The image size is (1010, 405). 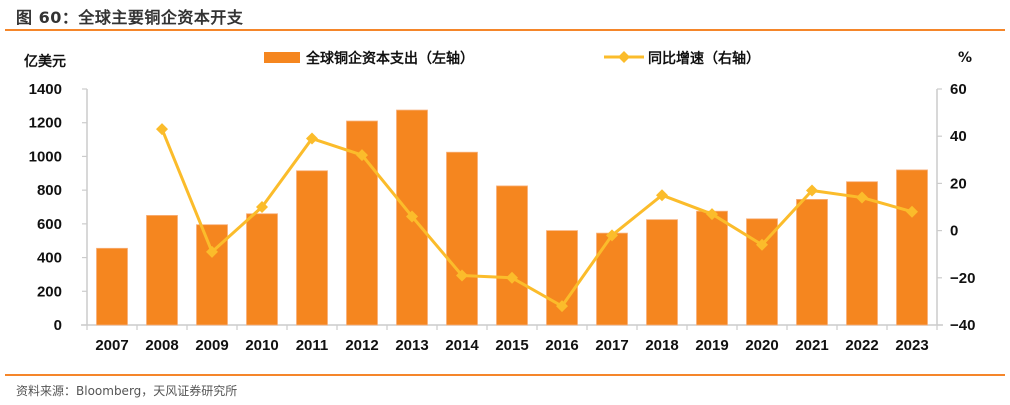 What do you see at coordinates (58, 325) in the screenshot?
I see `left-tick-label: 0` at bounding box center [58, 325].